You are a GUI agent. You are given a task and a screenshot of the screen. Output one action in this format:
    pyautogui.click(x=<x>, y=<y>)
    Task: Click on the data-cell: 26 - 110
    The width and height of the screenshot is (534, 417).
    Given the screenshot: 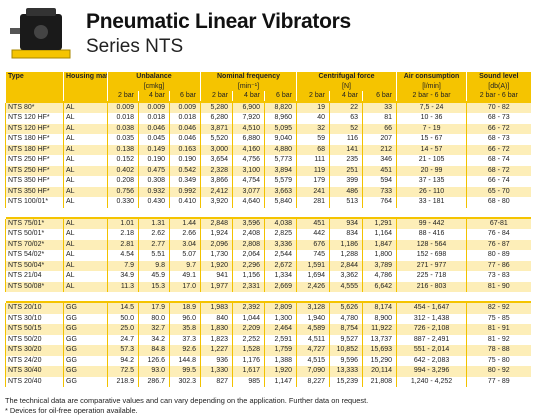 What is the action you would take?
    pyautogui.click(x=431, y=191)
    